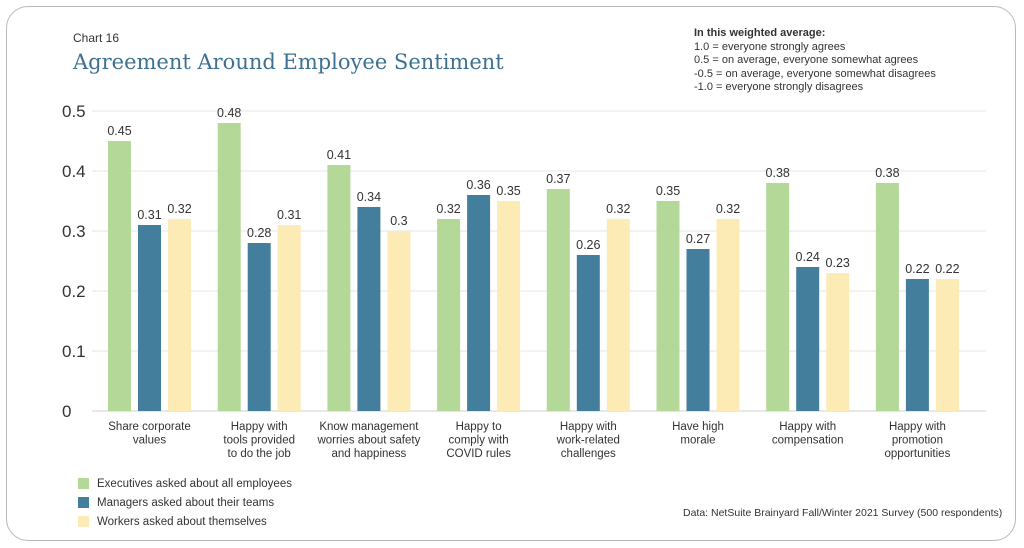 Image resolution: width=1024 pixels, height=548 pixels. Describe the element at coordinates (760, 33) in the screenshot. I see `note-heading: In this weighted average:` at that location.